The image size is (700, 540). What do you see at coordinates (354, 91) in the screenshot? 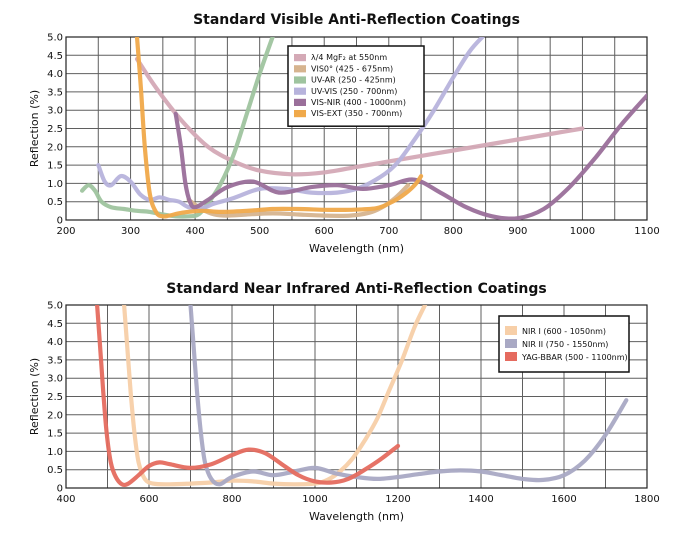
I see `legend-label: UV-VIS (250 - 700nm)` at bounding box center [354, 91].